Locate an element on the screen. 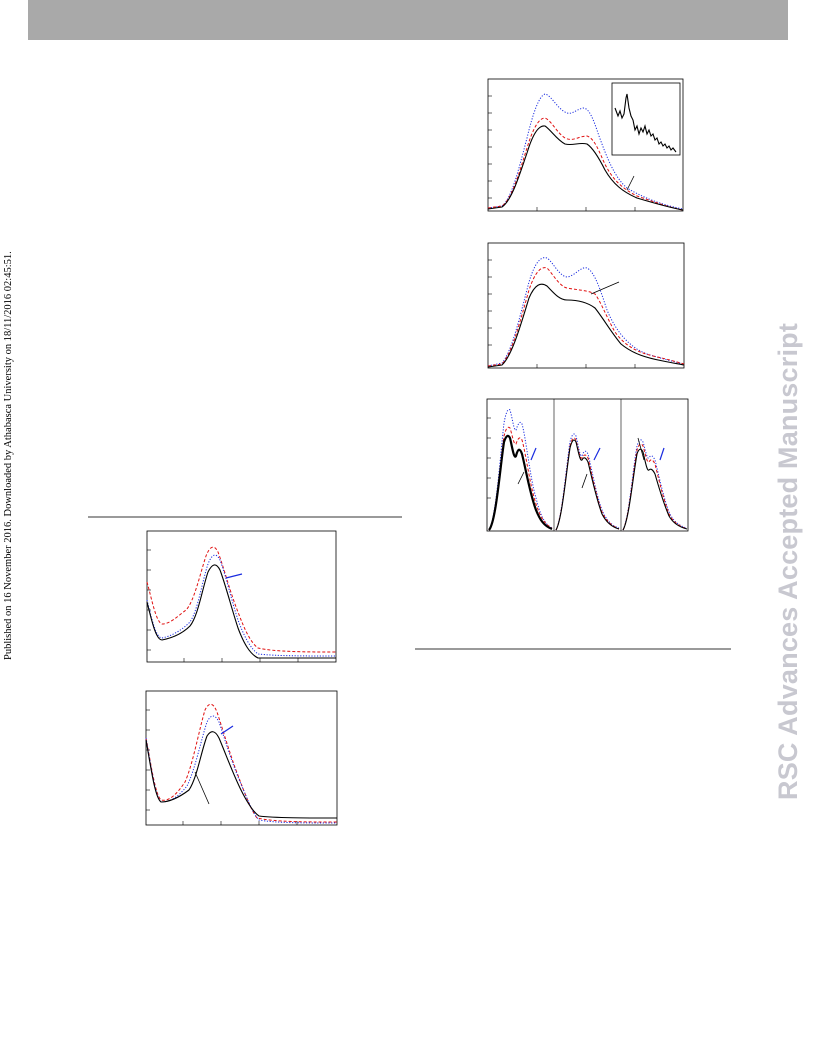  figure-e-blue-curve is located at coordinates (241, 769).